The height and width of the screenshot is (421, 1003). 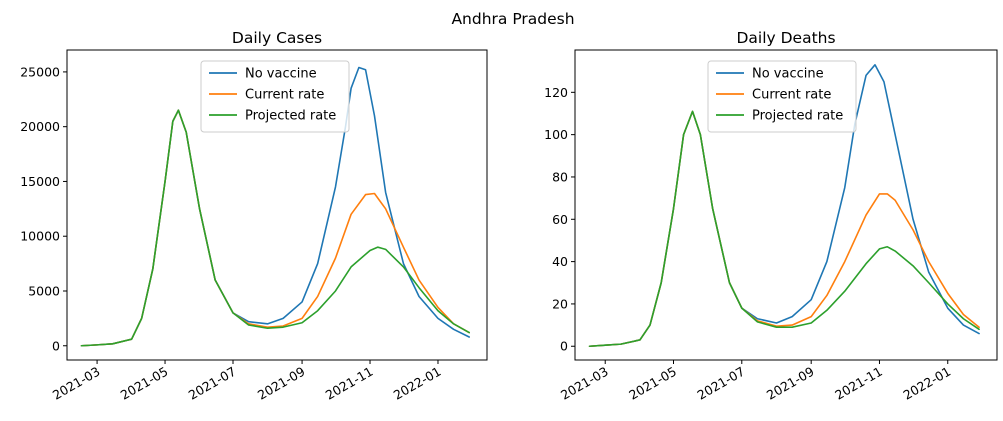 I want to click on y-tick-label: 40, so click(x=560, y=261).